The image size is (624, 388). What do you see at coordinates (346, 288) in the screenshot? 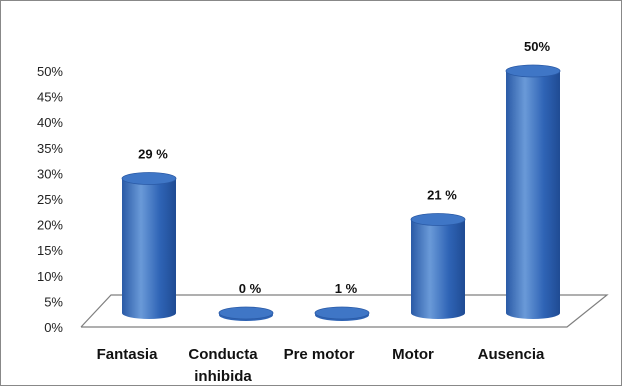
I see `data-label: 1 %` at bounding box center [346, 288].